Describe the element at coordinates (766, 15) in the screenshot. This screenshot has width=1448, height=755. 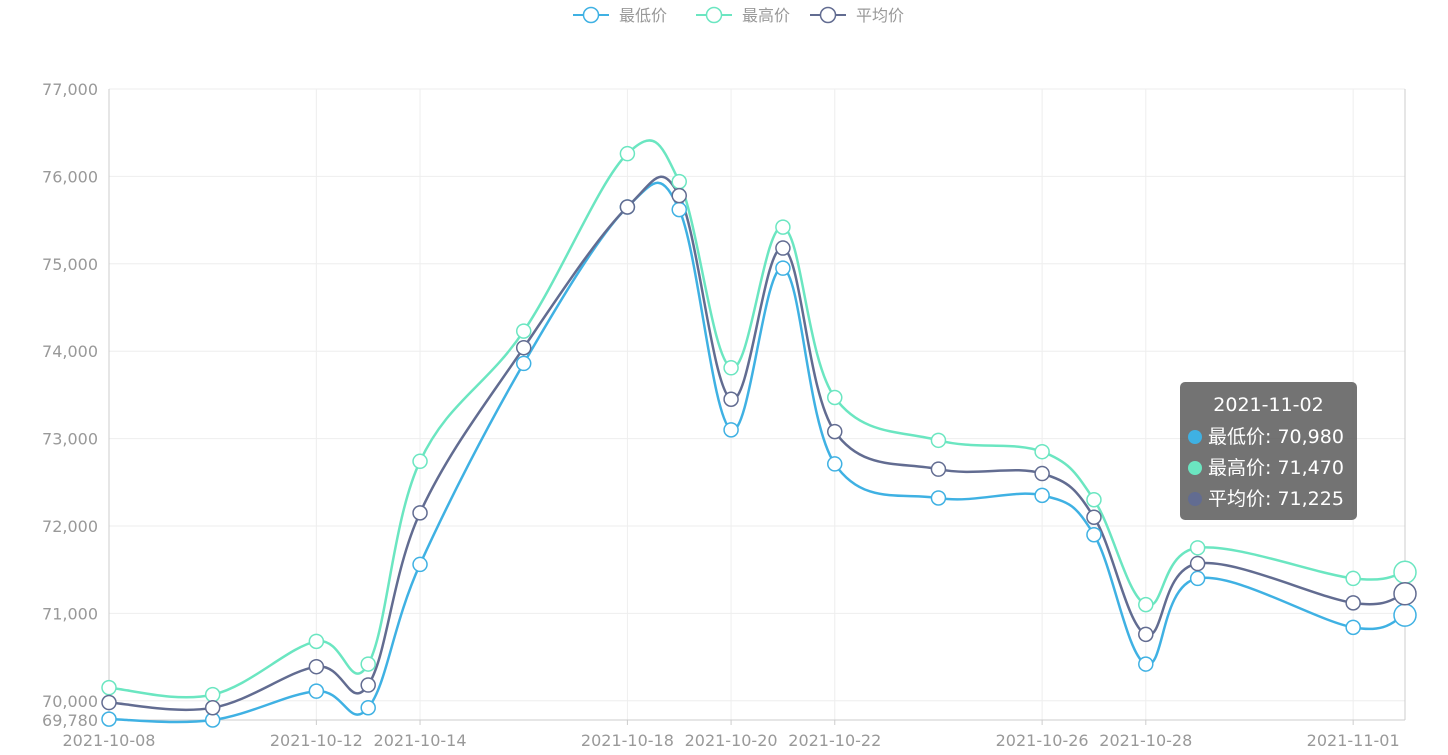
I see `legend-label: 最高价` at that location.